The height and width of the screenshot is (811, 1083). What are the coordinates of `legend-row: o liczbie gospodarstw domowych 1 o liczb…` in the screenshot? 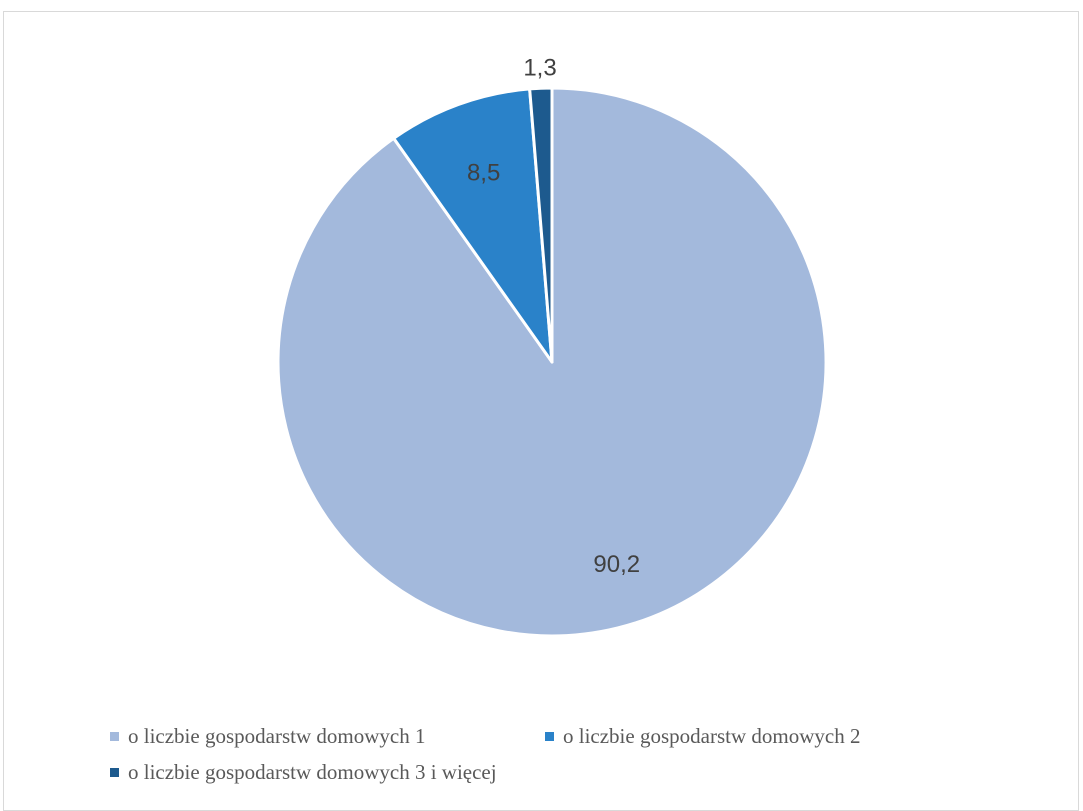 It's located at (560, 736).